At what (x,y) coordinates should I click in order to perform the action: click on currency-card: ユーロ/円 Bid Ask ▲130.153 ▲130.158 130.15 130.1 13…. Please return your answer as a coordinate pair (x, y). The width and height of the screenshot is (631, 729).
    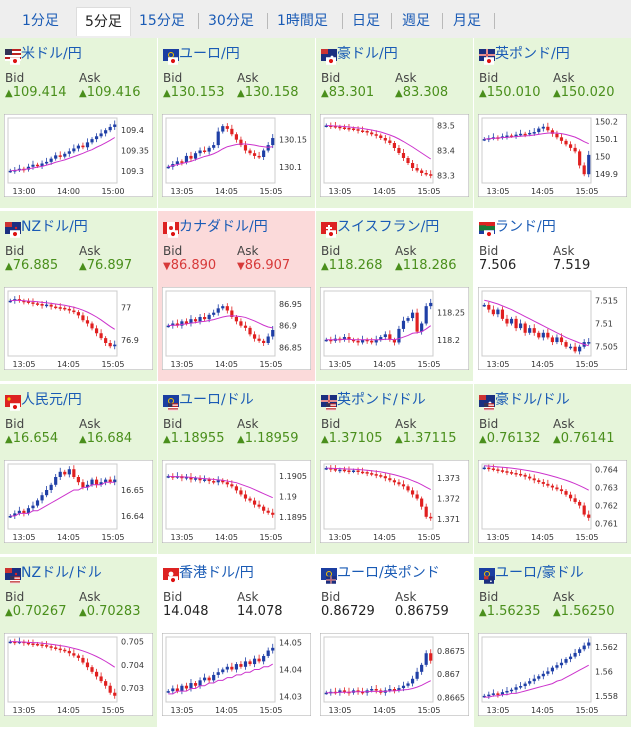
    Looking at the image, I should click on (236, 123).